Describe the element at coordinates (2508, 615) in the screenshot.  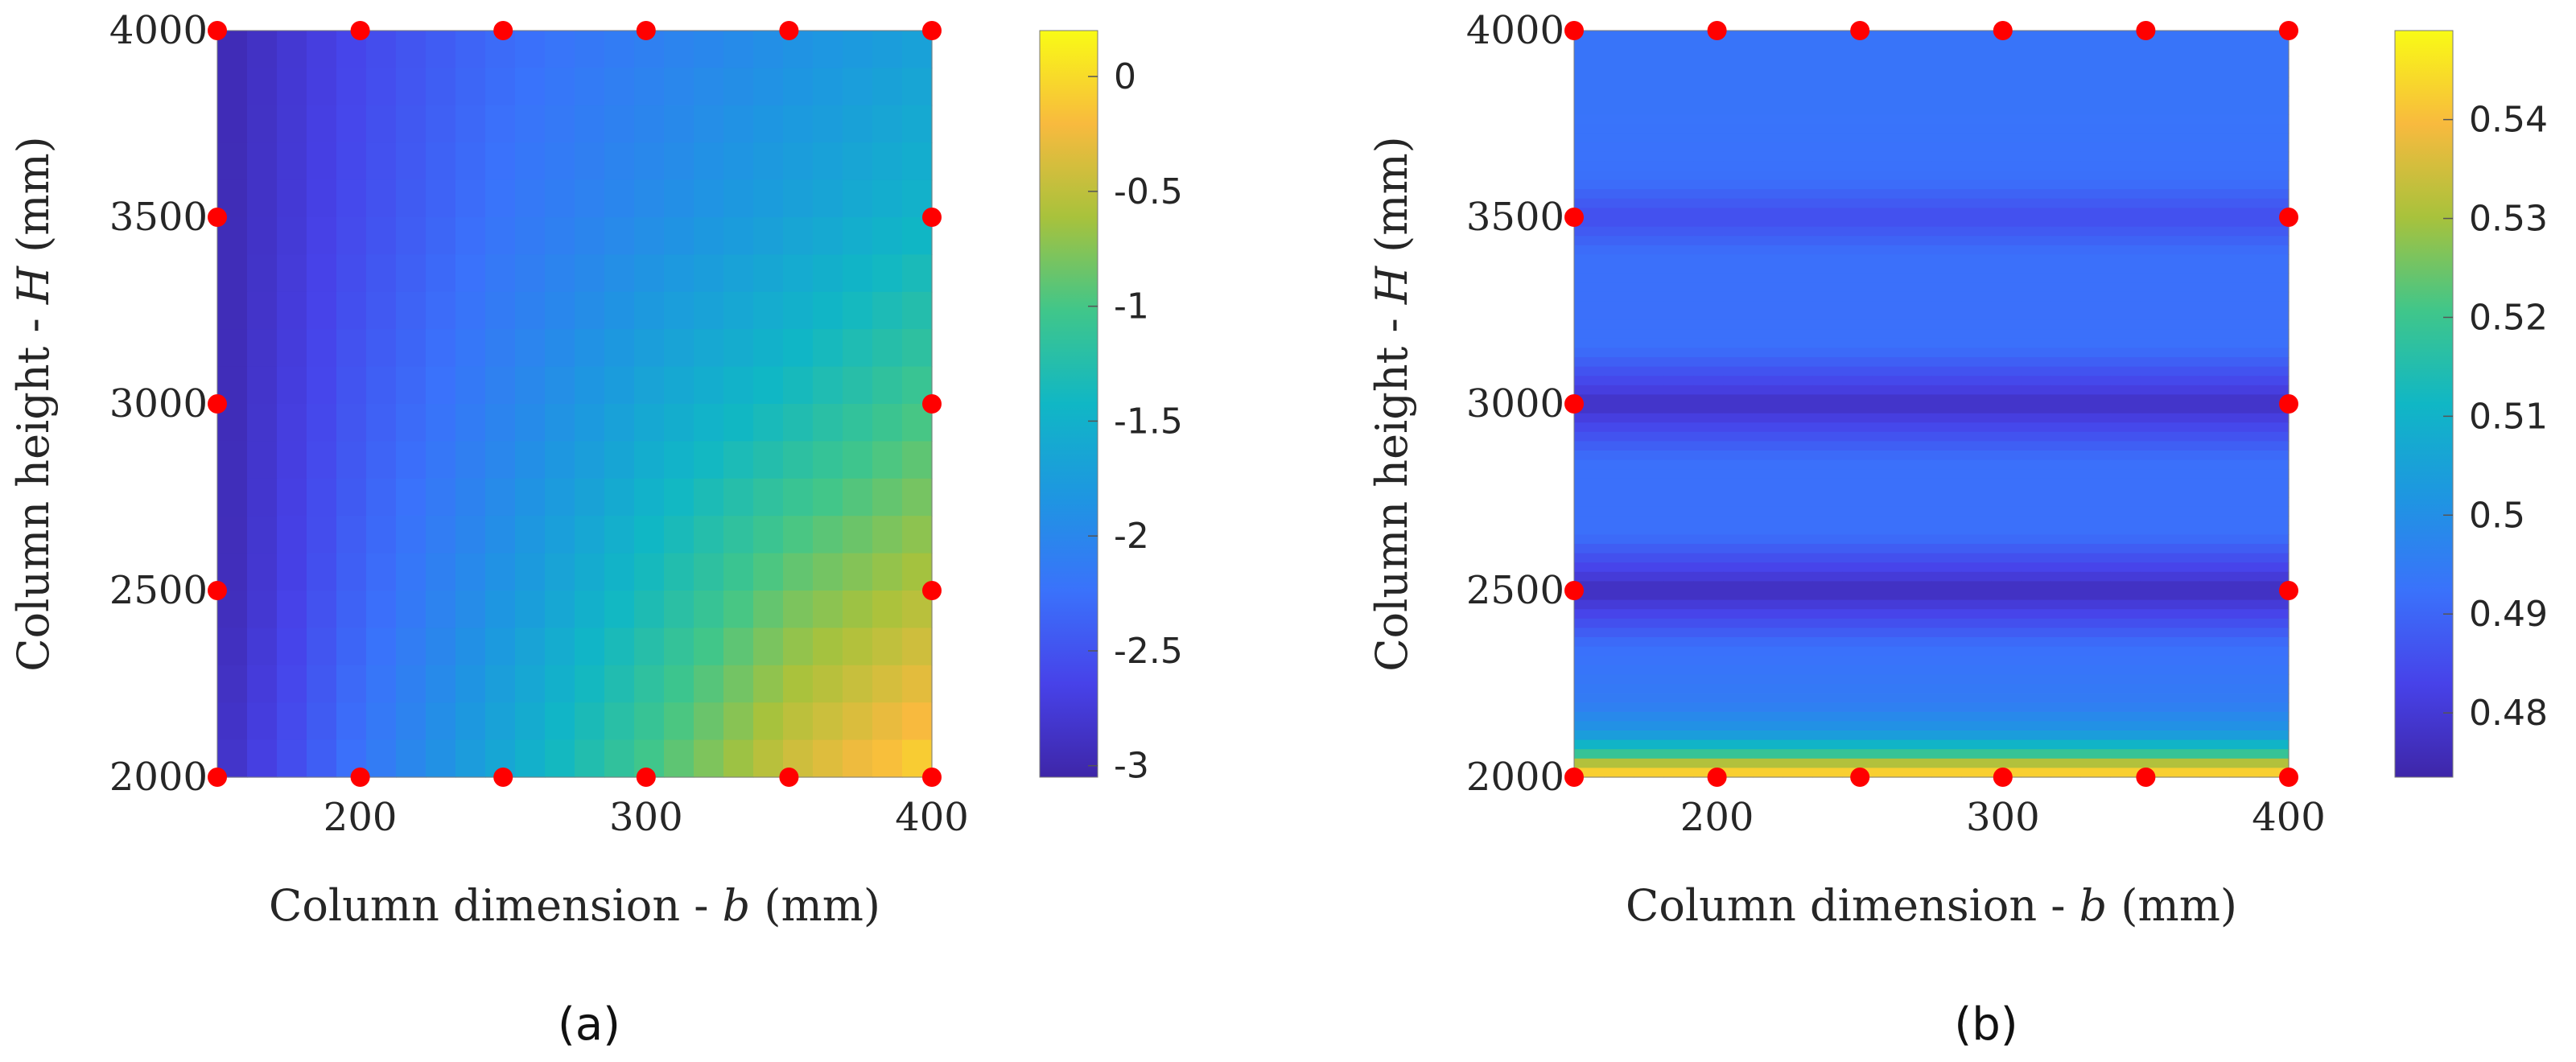
I see `colorbar-tick-label: 0.49` at that location.